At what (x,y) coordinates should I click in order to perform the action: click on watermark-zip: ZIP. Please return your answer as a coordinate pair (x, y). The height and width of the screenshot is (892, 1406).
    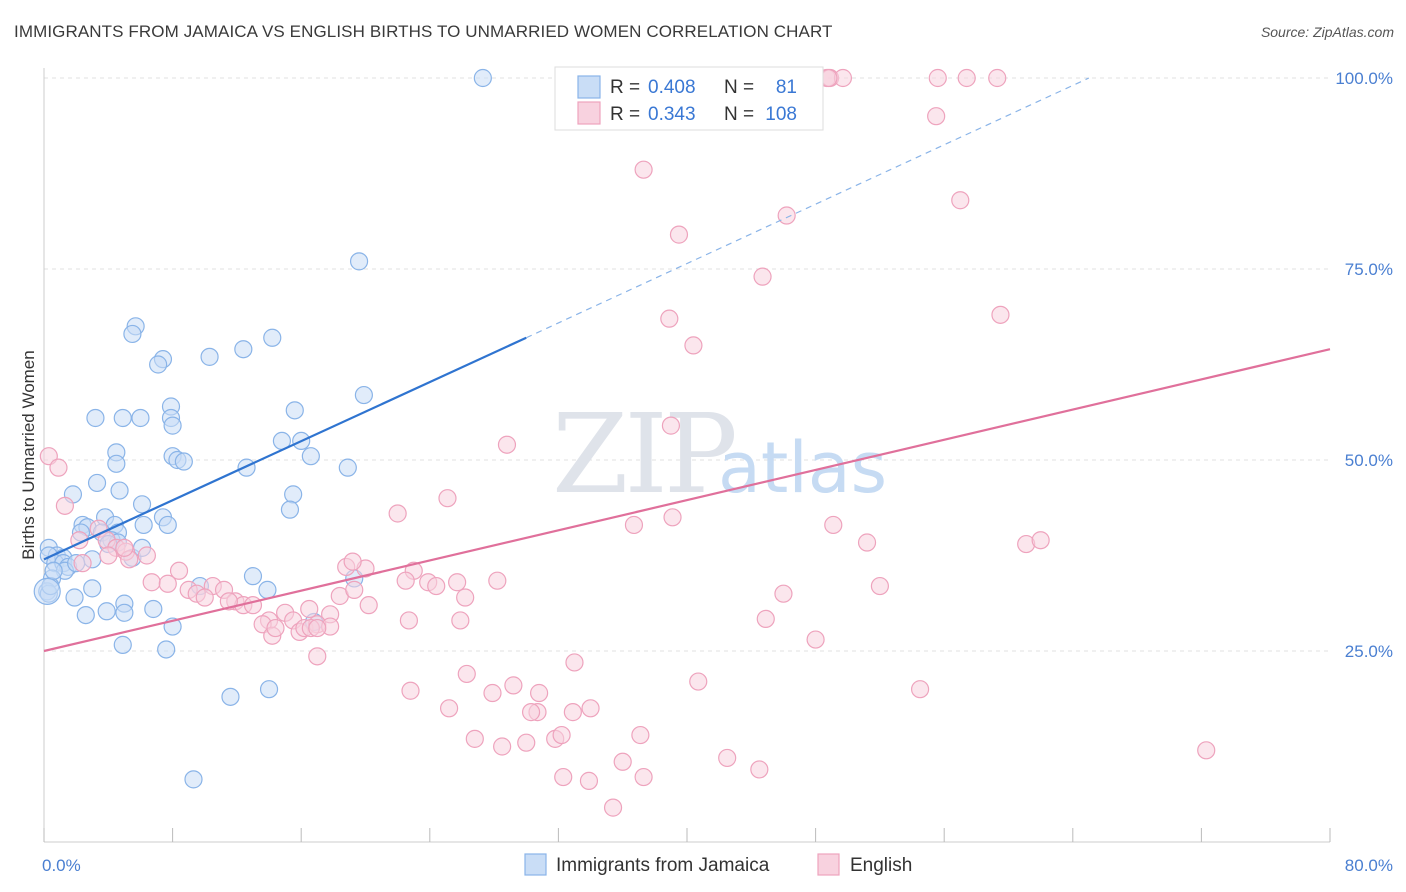
    Looking at the image, I should click on (643, 454).